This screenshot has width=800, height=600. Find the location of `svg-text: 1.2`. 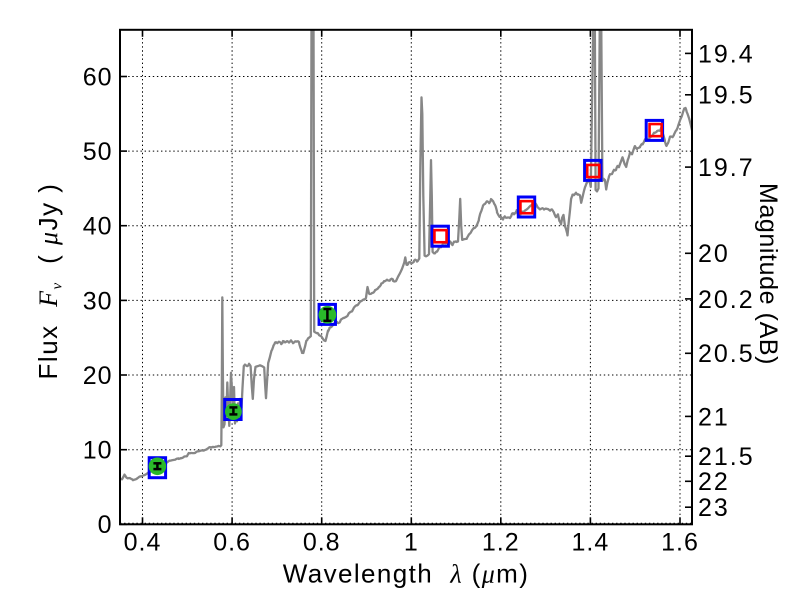

svg-text: 1.2 is located at coordinates (501, 543).